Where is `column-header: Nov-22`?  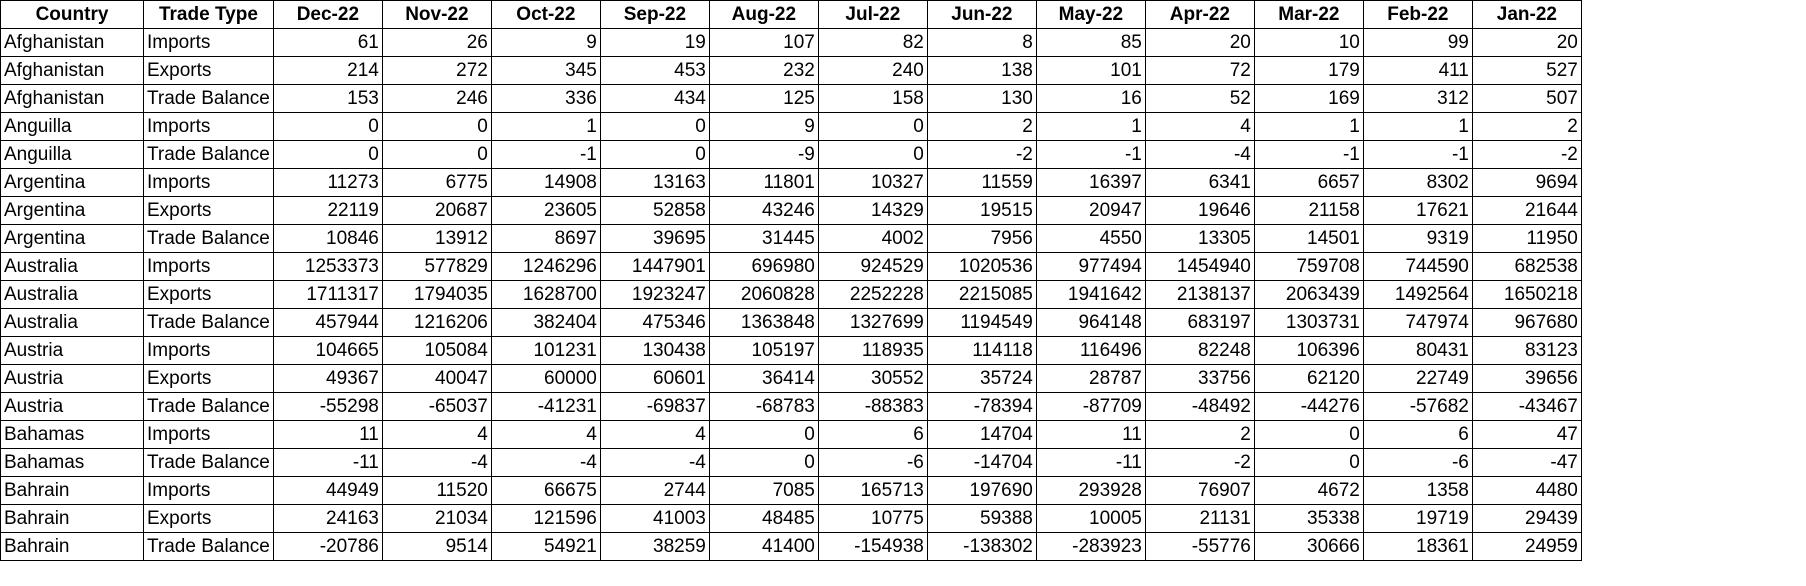
column-header: Nov-22 is located at coordinates (436, 14).